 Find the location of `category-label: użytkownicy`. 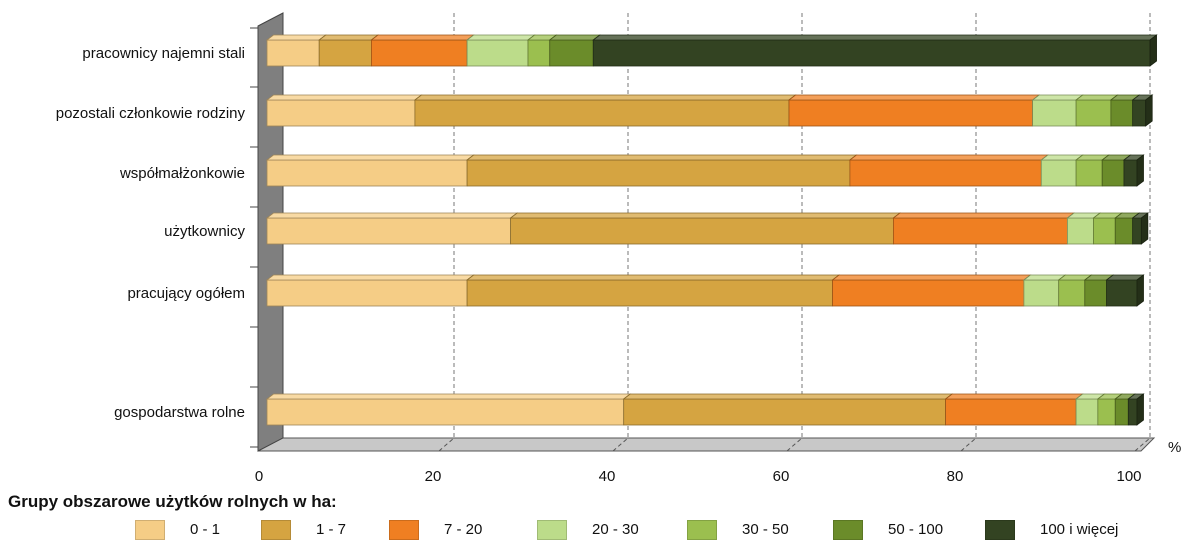

category-label: użytkownicy is located at coordinates (204, 231).